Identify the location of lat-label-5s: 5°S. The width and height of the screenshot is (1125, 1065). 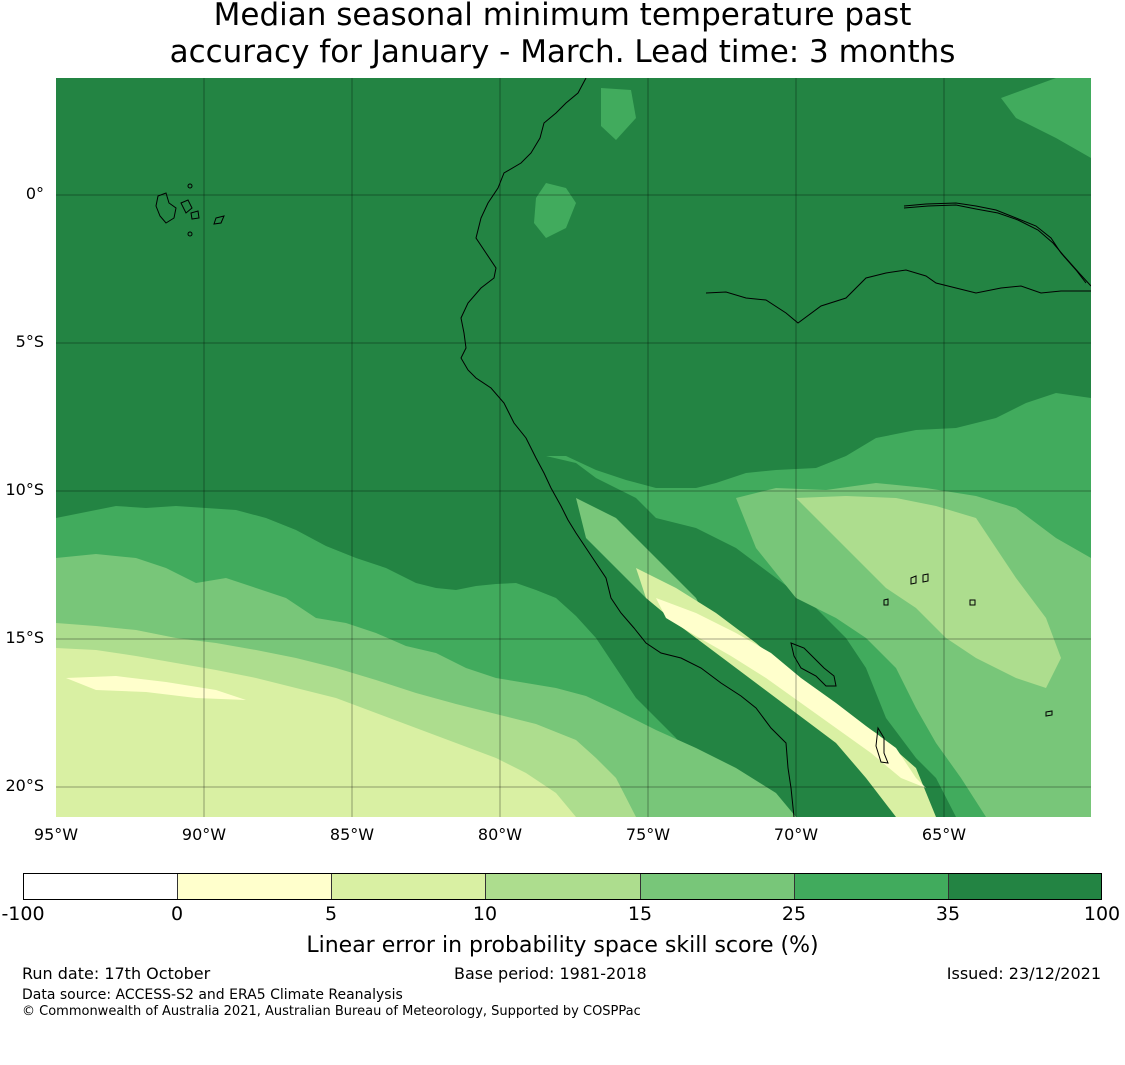
(29, 341).